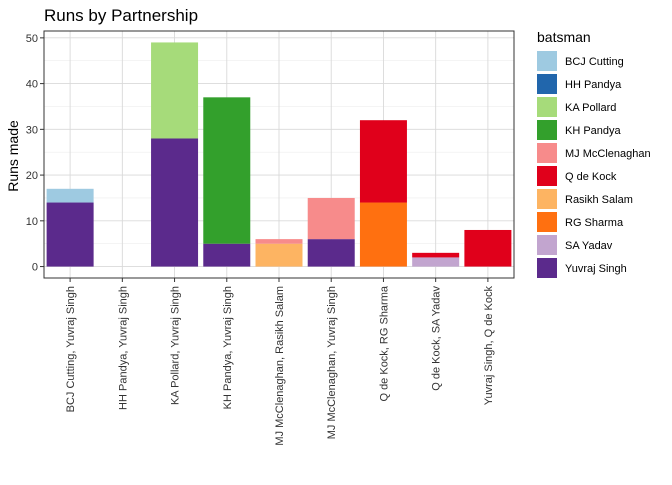 The image size is (672, 485). I want to click on x-tick-label: MJ McClenaghan, Yuvraj Singh, so click(332, 362).